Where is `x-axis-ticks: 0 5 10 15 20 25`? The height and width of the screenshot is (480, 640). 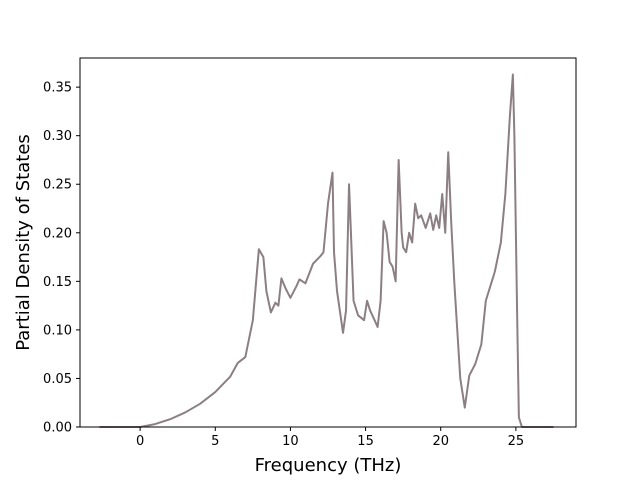
x-axis-ticks: 0 5 10 15 20 25 is located at coordinates (330, 438).